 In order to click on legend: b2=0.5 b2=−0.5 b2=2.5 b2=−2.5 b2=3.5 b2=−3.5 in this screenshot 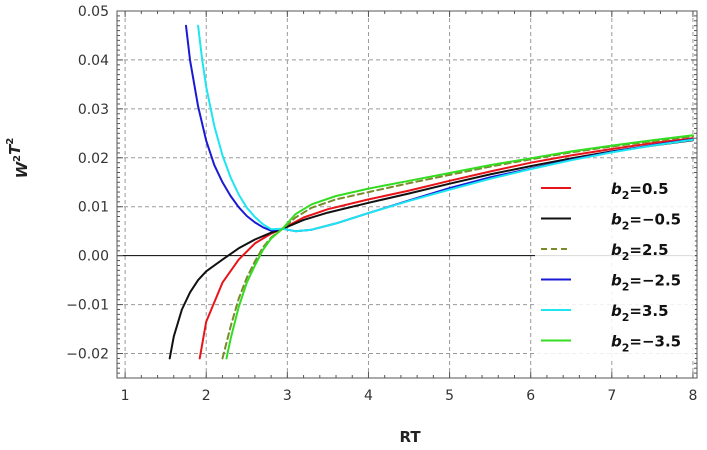, I will do `click(615, 266)`.